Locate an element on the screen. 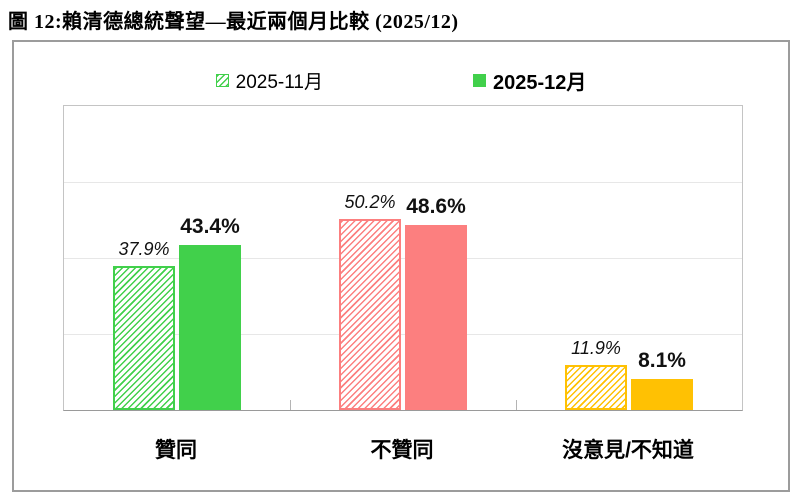 The image size is (800, 504). category-label-不贊同: 不贊同 is located at coordinates (402, 450).